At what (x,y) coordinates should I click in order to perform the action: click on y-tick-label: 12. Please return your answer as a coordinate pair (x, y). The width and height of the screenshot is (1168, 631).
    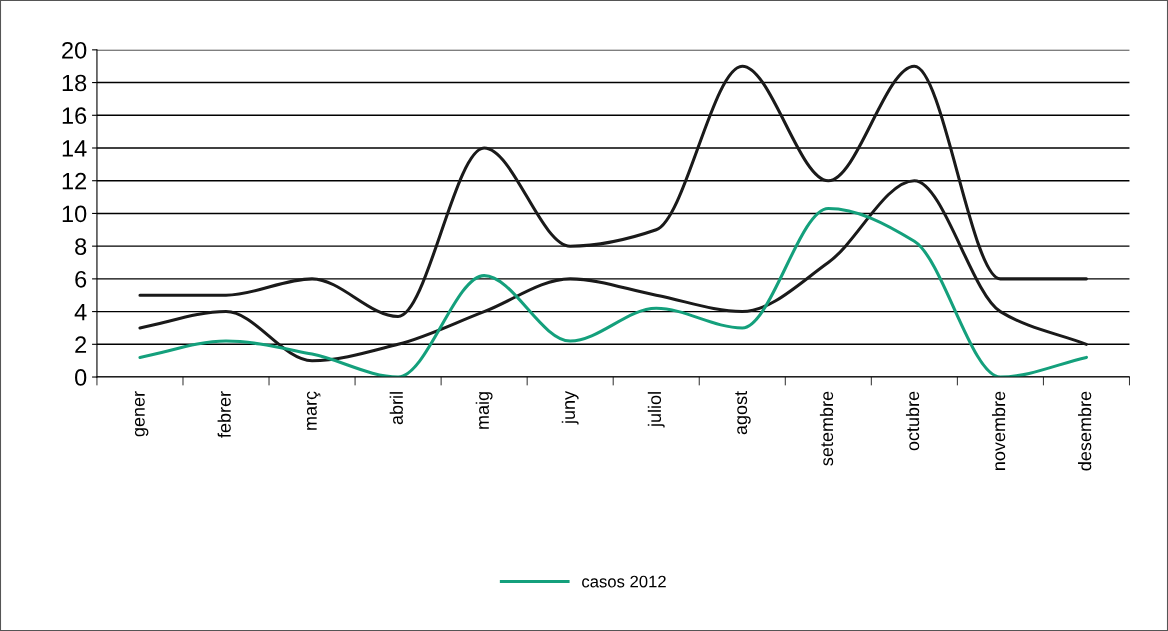
    Looking at the image, I should click on (74, 181).